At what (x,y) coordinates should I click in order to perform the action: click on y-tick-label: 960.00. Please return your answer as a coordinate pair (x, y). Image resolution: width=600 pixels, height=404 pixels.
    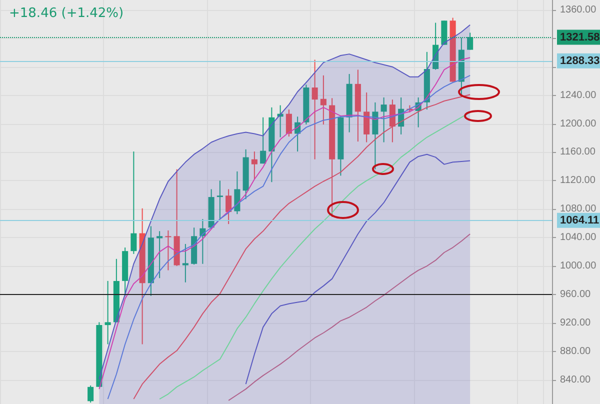
    Looking at the image, I should click on (576, 294).